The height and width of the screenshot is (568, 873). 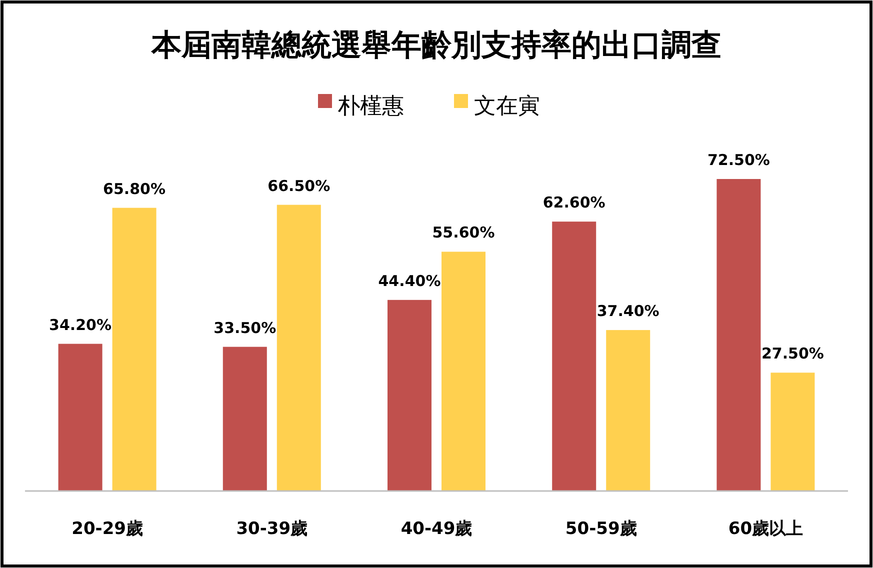 I want to click on data-label: 33.50%, so click(x=245, y=327).